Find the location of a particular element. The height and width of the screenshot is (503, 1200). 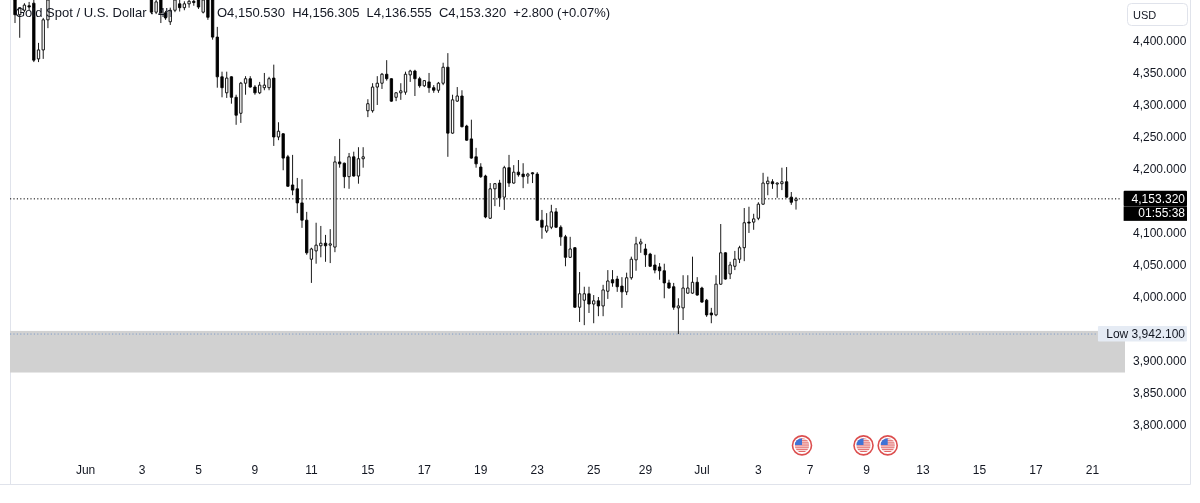

y-tick-label: 4,400.000 is located at coordinates (1160, 40).